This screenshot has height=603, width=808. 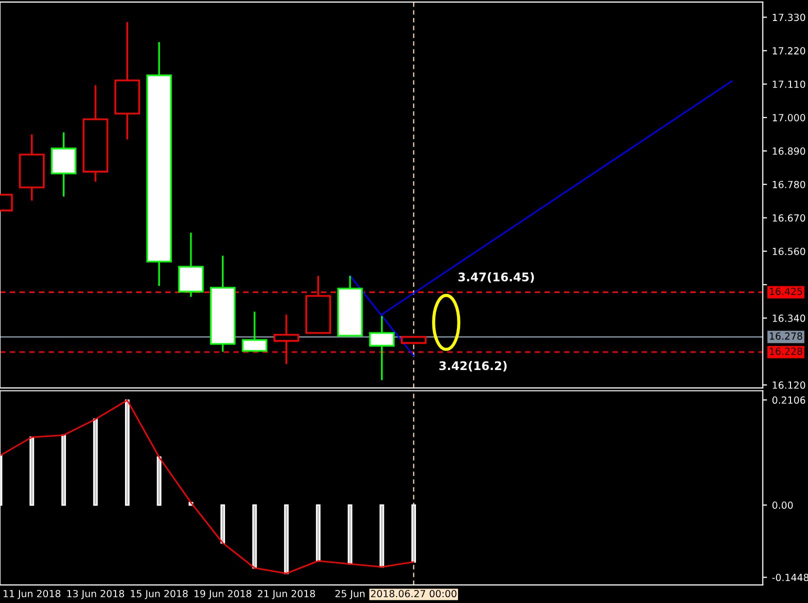 I want to click on ref-line-label: 16.425, so click(x=786, y=292).